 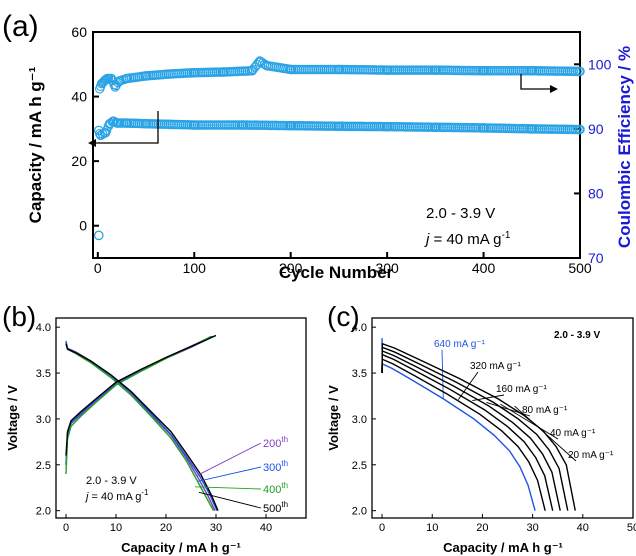 I want to click on panel-c-rate-label: 160 mA g⁻¹, so click(x=522, y=389).